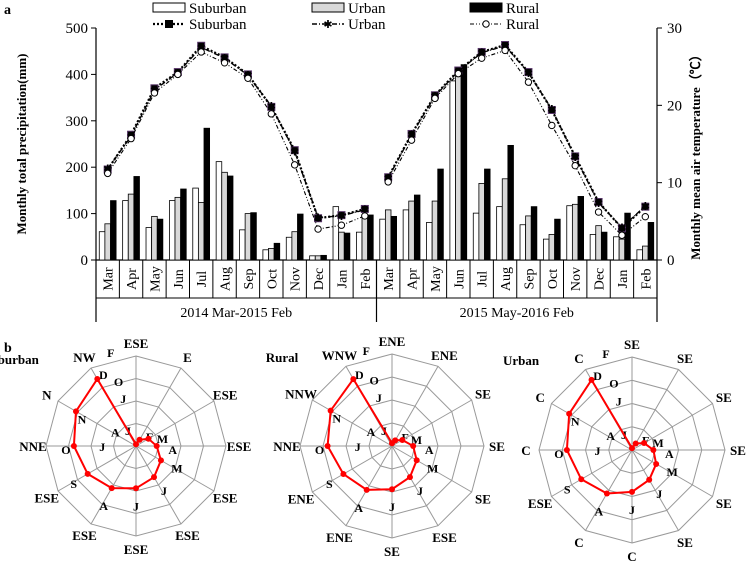 This screenshot has width=747, height=561. I want to click on y2-tick-label: 20, so click(674, 106).